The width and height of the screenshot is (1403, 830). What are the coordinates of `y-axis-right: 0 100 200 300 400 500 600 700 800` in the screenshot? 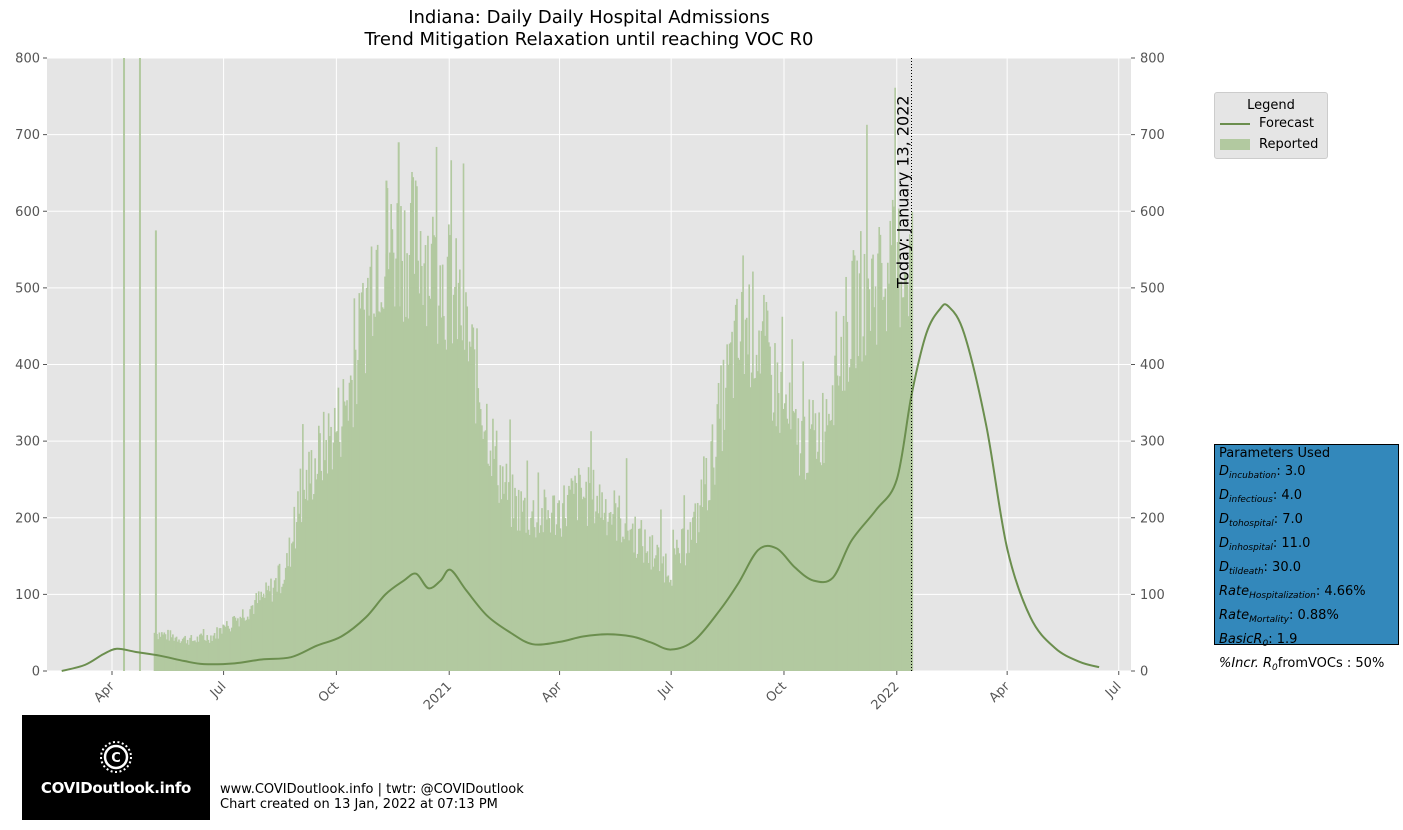 It's located at (1148, 366).